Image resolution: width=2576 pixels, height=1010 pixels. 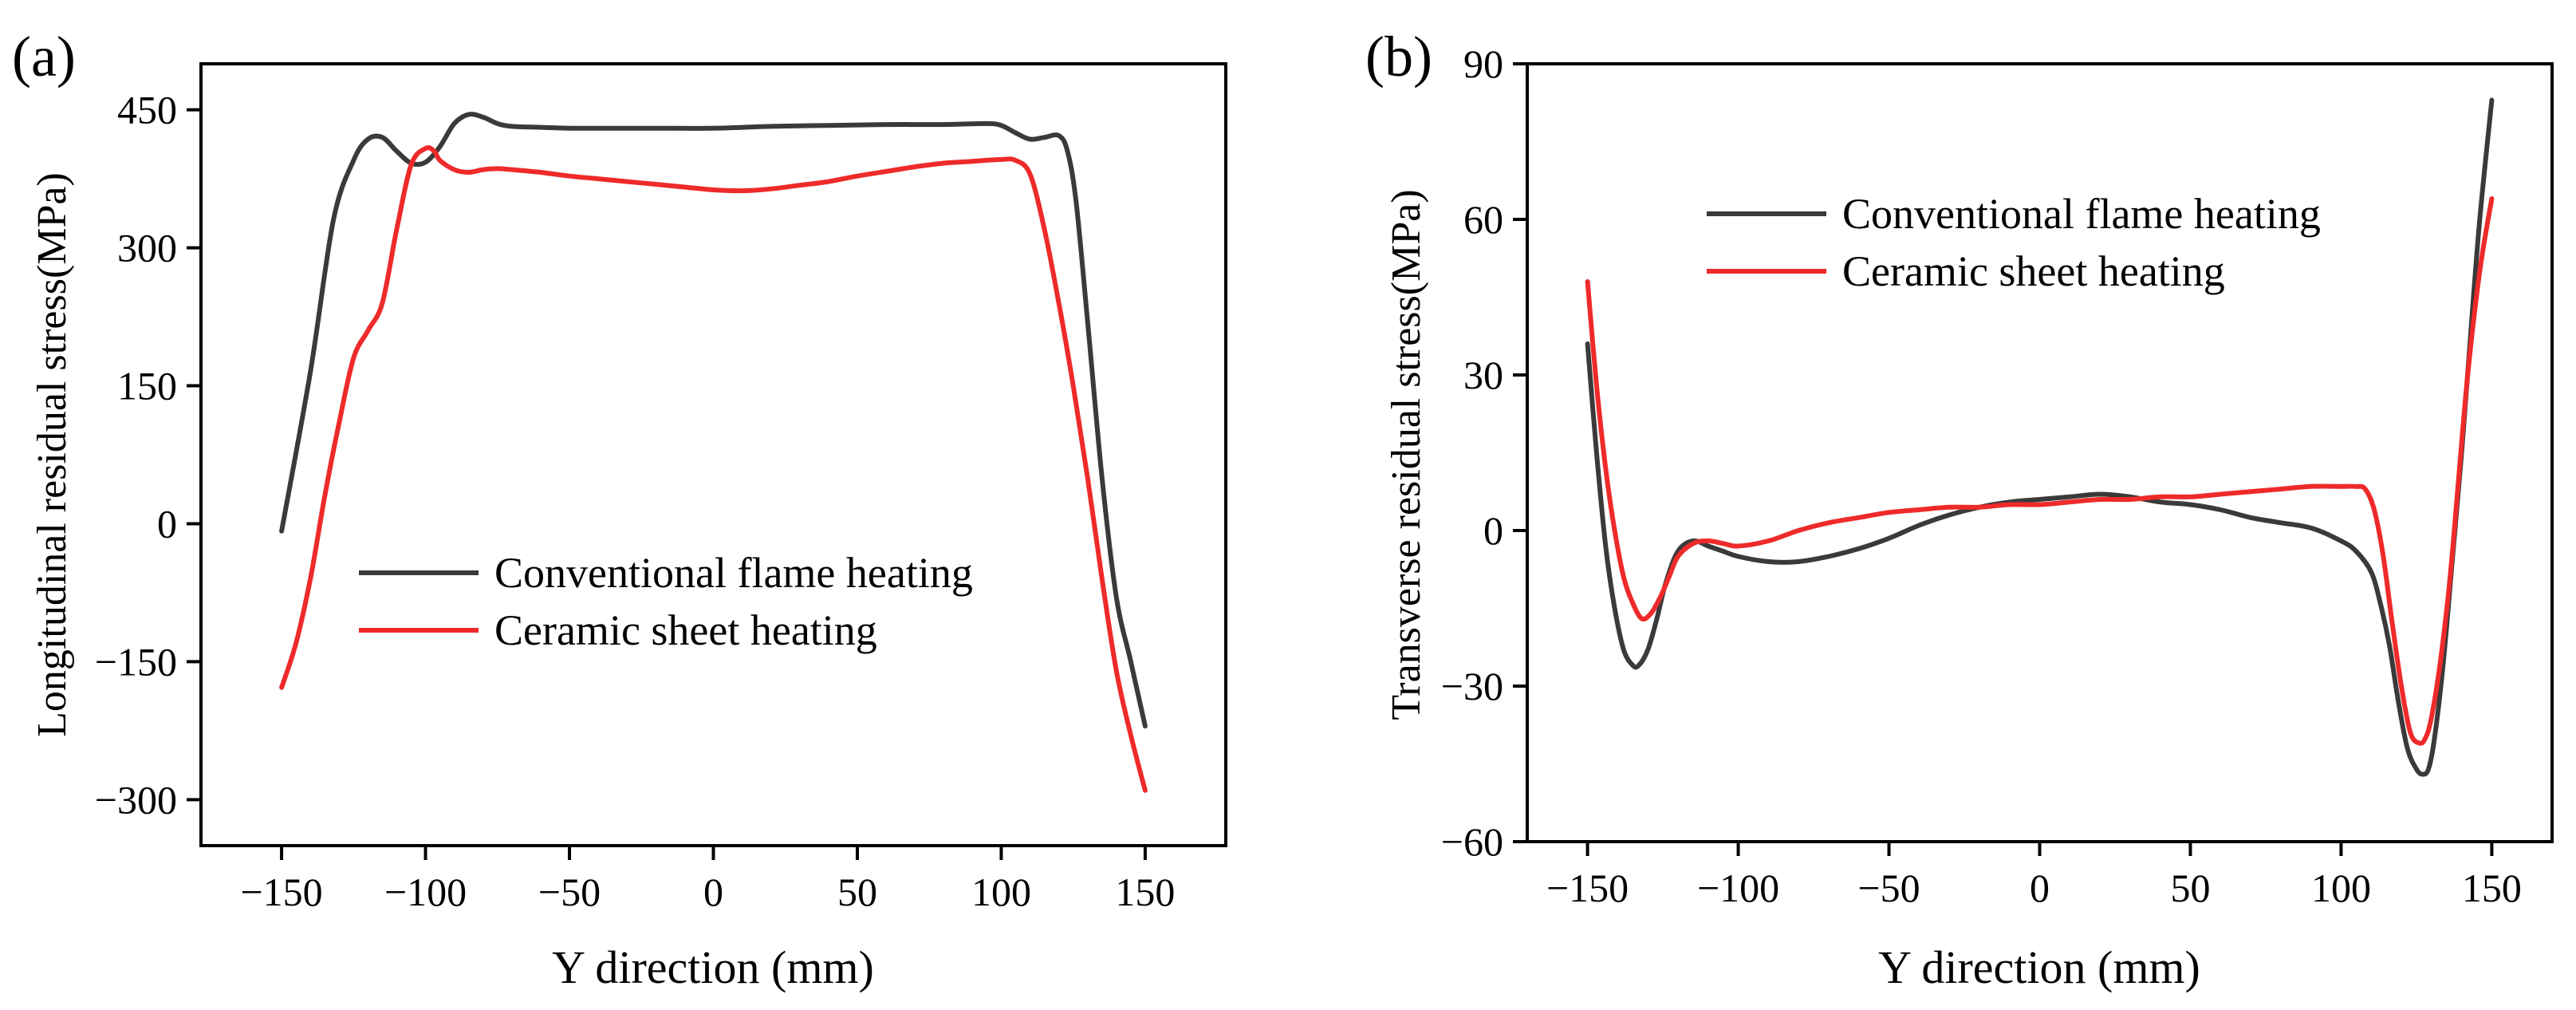 I want to click on x-axis-label-a: Y direction (mm), so click(x=713, y=967).